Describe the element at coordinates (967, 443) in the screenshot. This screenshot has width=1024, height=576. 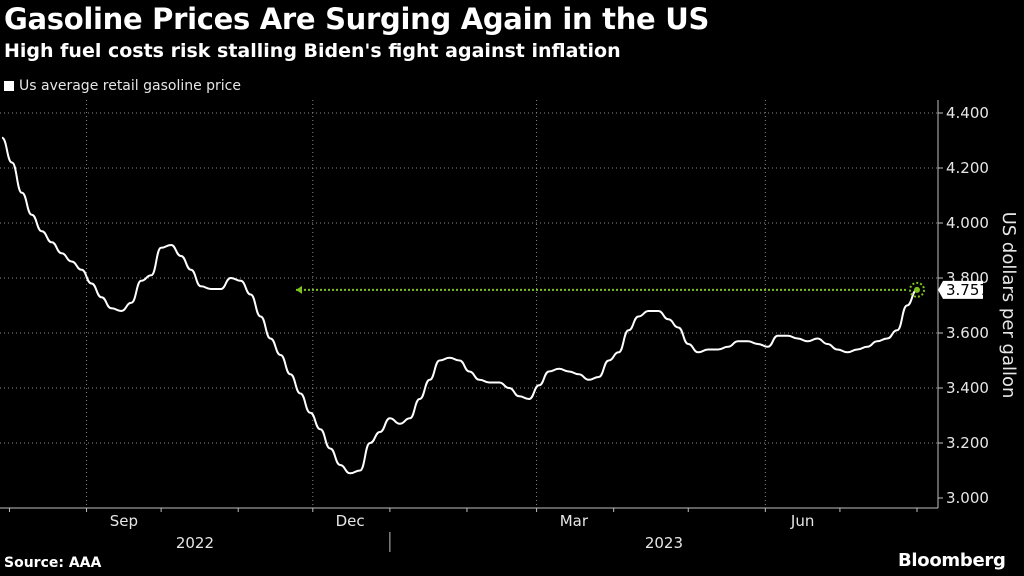
I see `y-tick-label: 3.200` at that location.